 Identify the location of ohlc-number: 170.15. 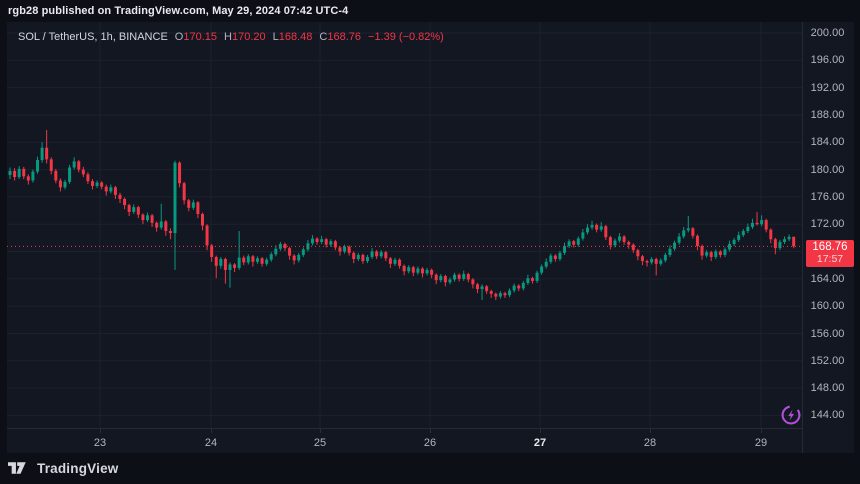
(200, 37).